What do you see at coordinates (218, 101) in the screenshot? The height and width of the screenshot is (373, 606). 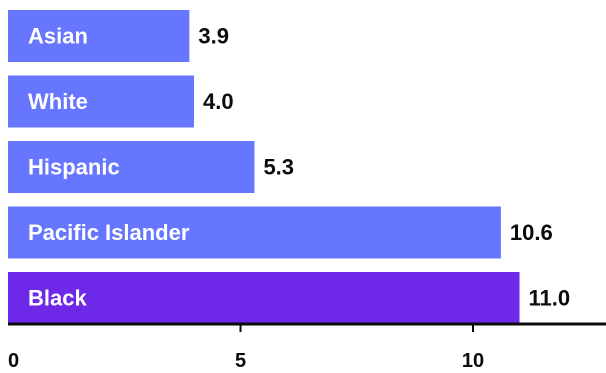 I see `value-label: 4.0` at bounding box center [218, 101].